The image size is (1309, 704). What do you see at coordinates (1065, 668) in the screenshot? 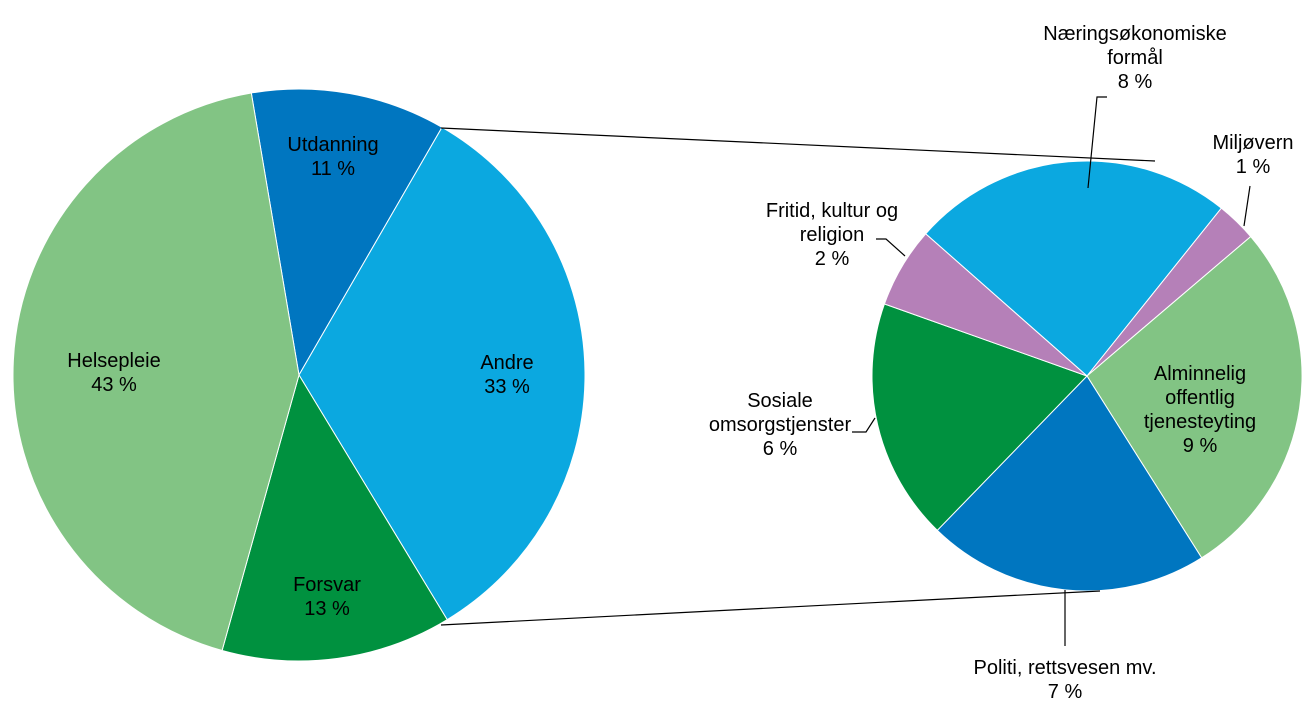
I see `slice-name: Politi, rettsvesen mv.` at bounding box center [1065, 668].